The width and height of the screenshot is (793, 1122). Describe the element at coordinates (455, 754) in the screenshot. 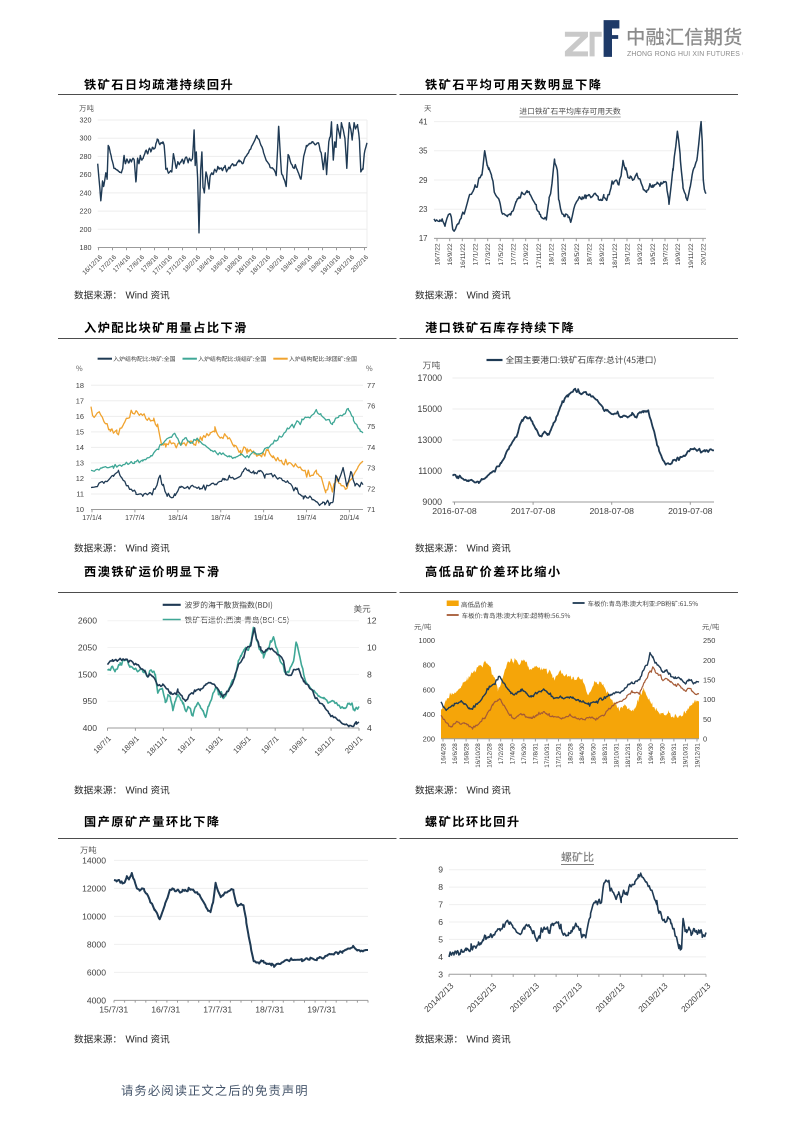

I see `svg-text: 16/6/28` at that location.